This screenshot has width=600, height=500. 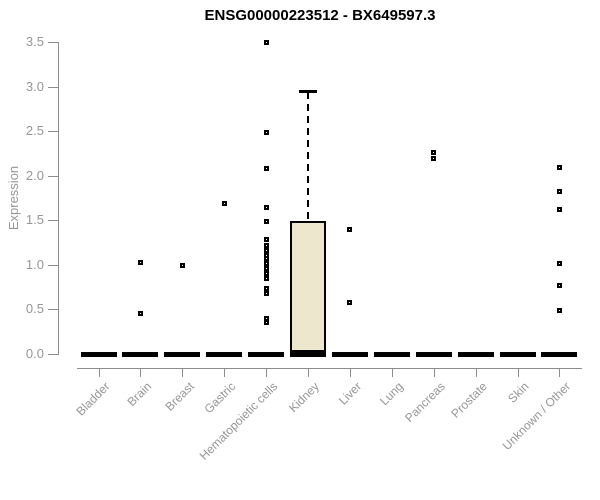 What do you see at coordinates (425, 402) in the screenshot?
I see `x-tick-label: Pancreas` at bounding box center [425, 402].